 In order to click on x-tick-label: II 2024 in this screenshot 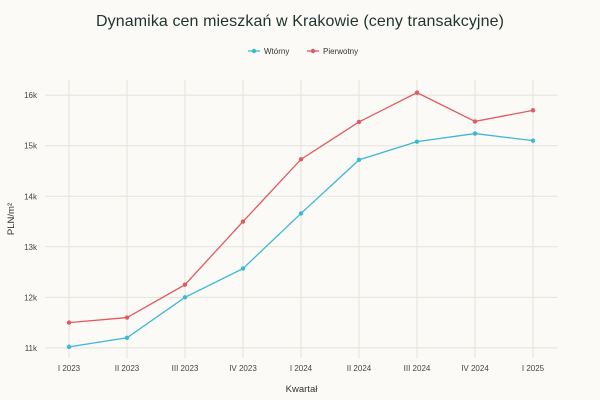, I will do `click(359, 368)`.